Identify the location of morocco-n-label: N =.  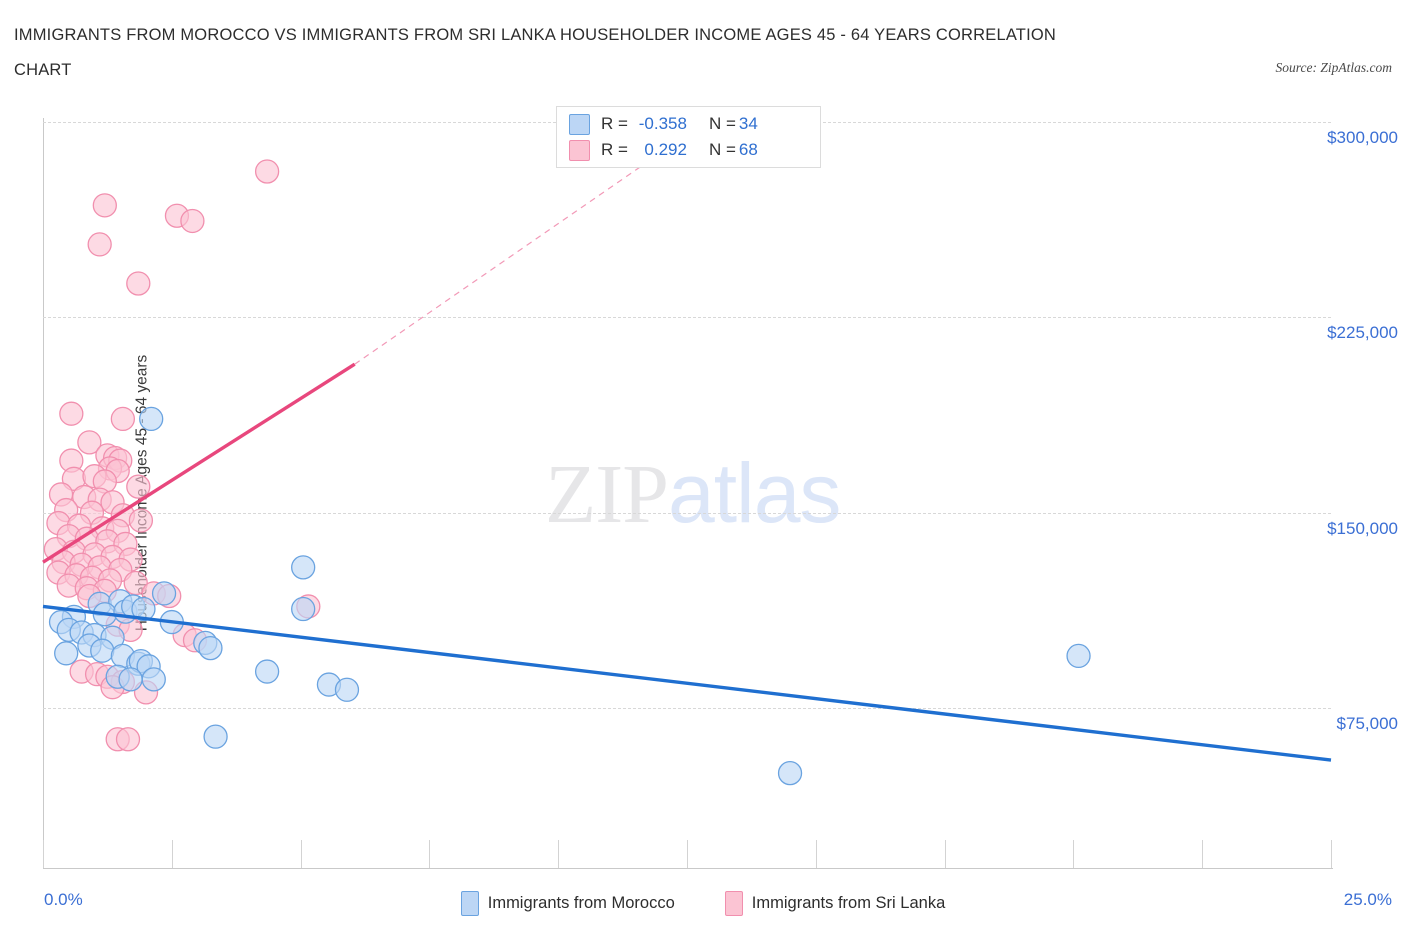
(722, 123).